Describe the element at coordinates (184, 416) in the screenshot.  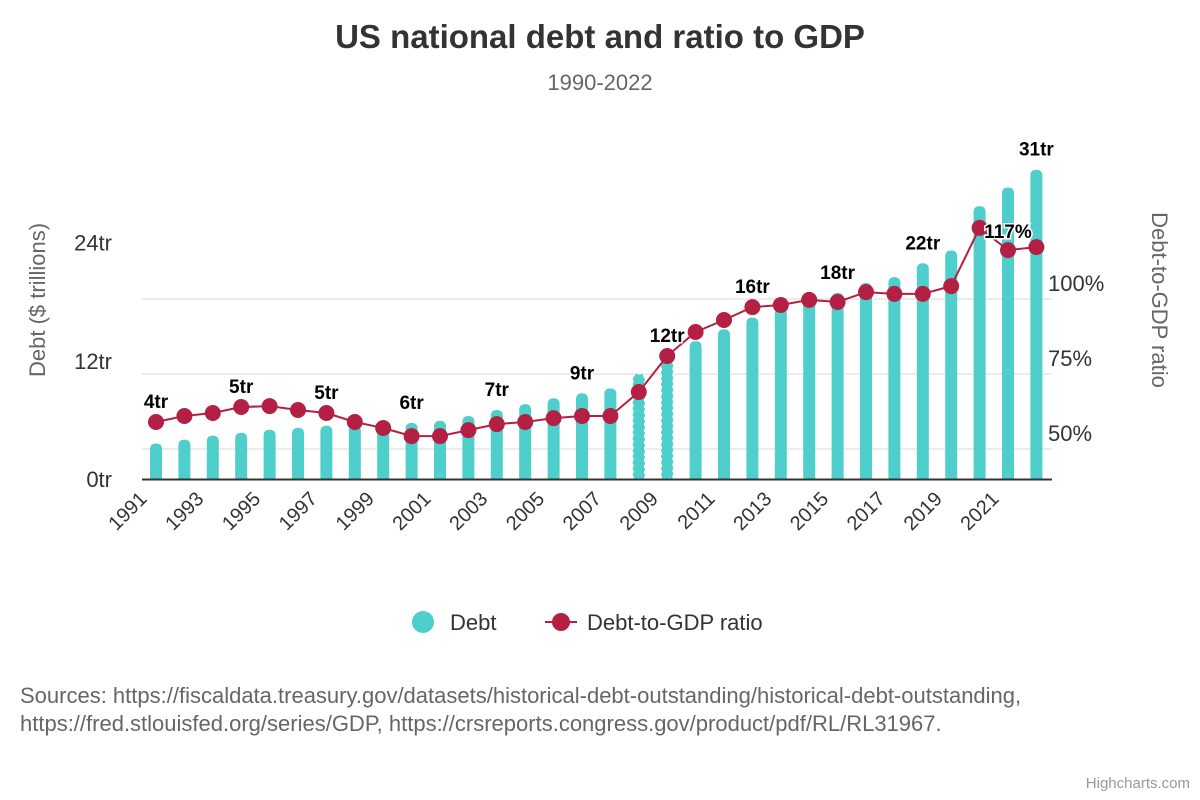
I see `ratio-point-1992` at that location.